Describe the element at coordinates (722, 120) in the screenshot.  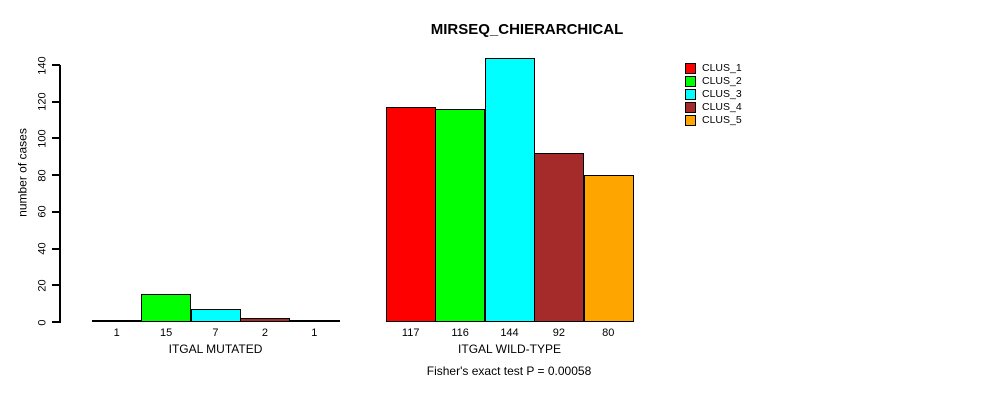
I see `legend-label: CLUS_5` at that location.